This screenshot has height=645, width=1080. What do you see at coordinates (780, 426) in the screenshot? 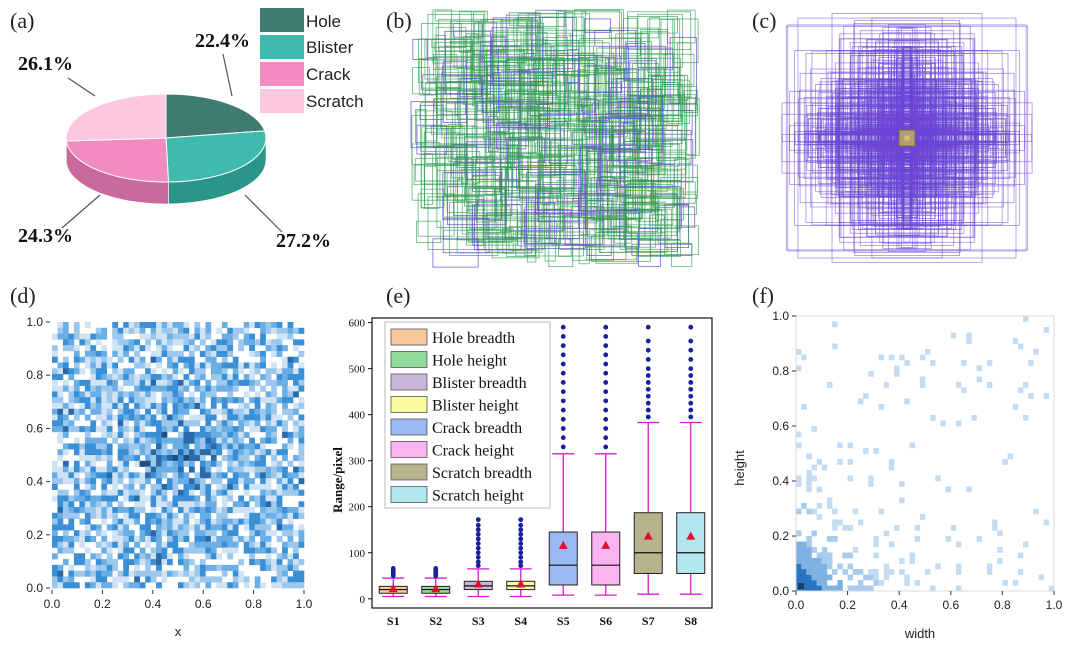
I see `y-tick-label: 0.6` at bounding box center [780, 426].